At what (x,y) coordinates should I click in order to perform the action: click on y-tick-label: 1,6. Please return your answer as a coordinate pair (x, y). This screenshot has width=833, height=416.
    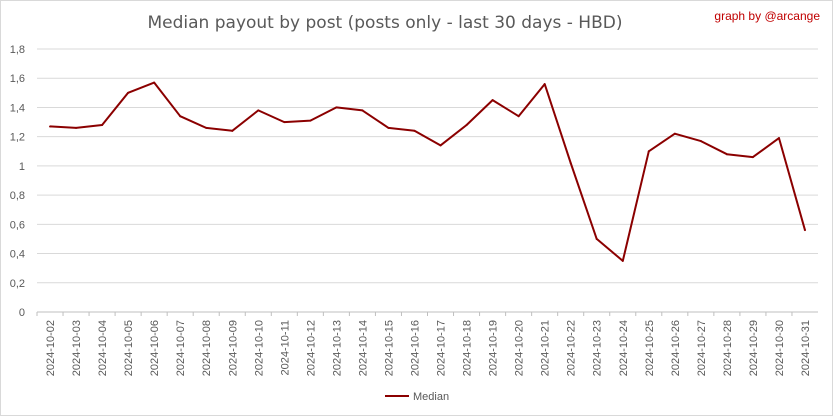
    Looking at the image, I should click on (17, 79).